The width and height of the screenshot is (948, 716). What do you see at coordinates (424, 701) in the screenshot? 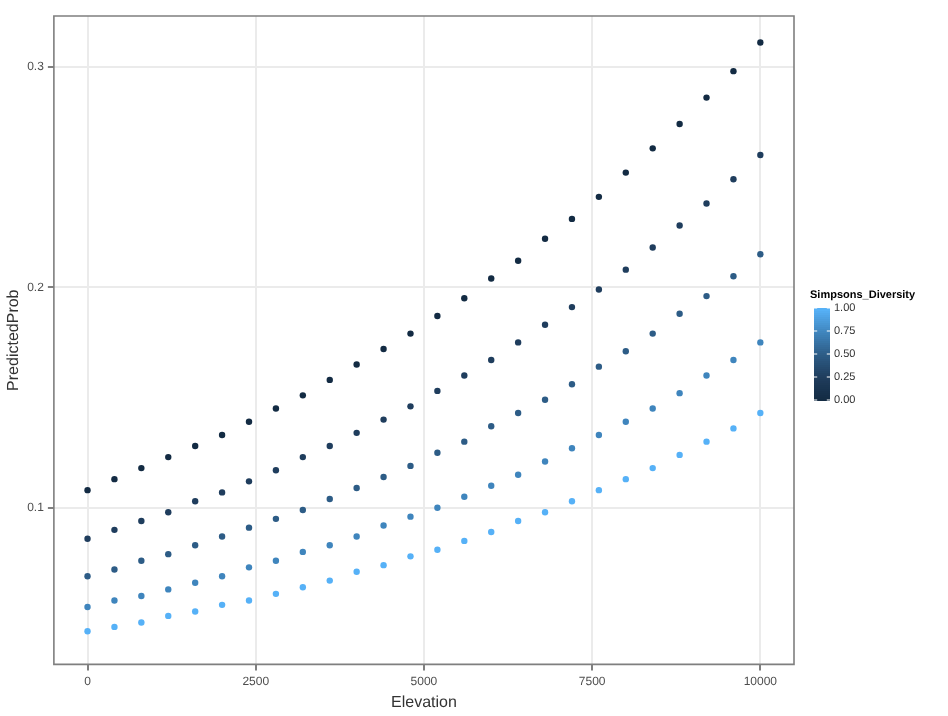
I see `x-axis-title: Elevation` at bounding box center [424, 701].